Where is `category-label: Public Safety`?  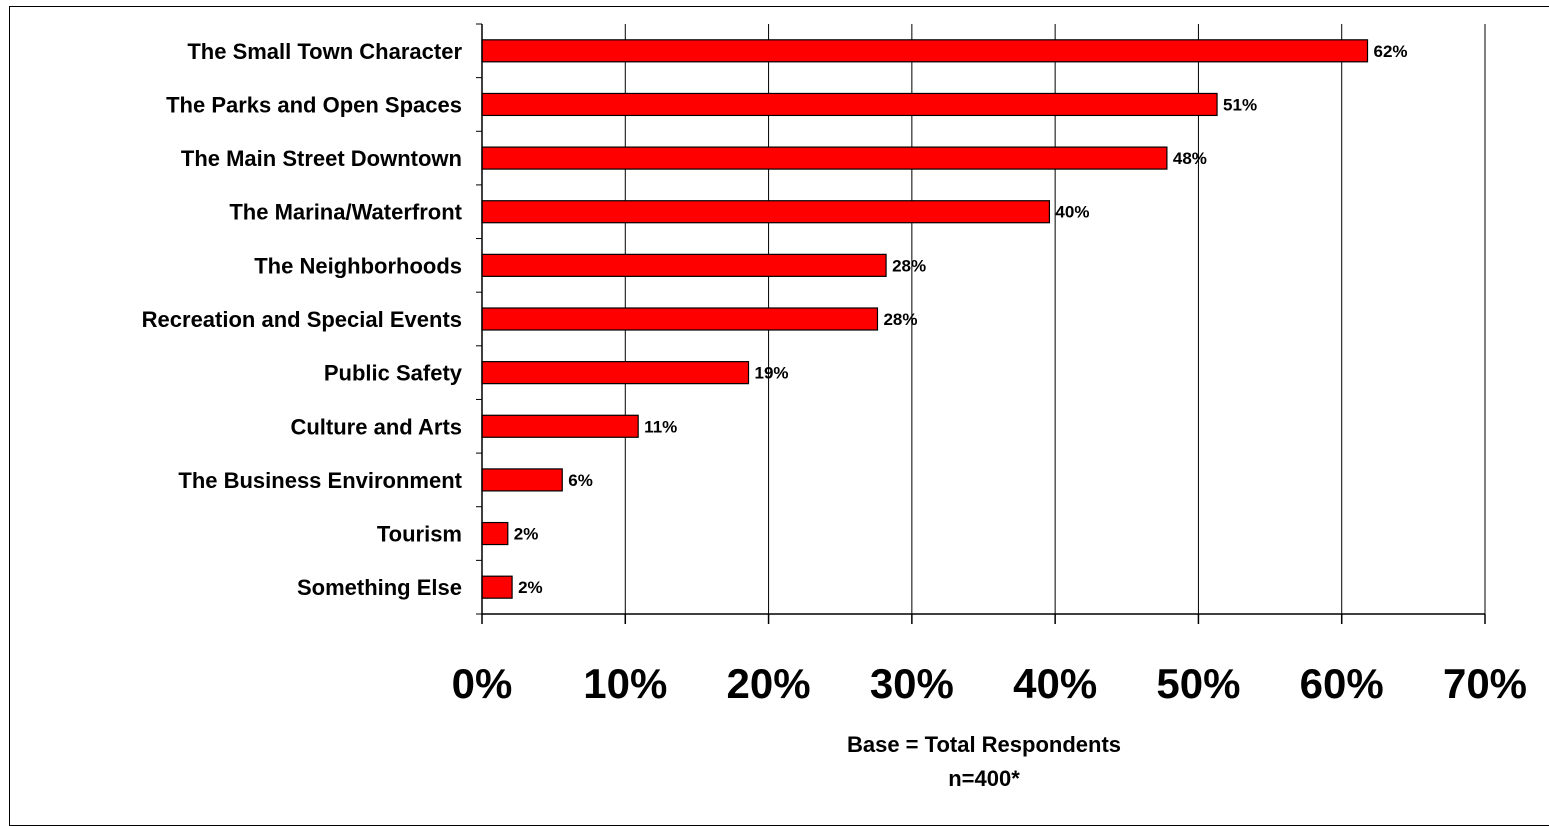
category-label: Public Safety is located at coordinates (393, 373).